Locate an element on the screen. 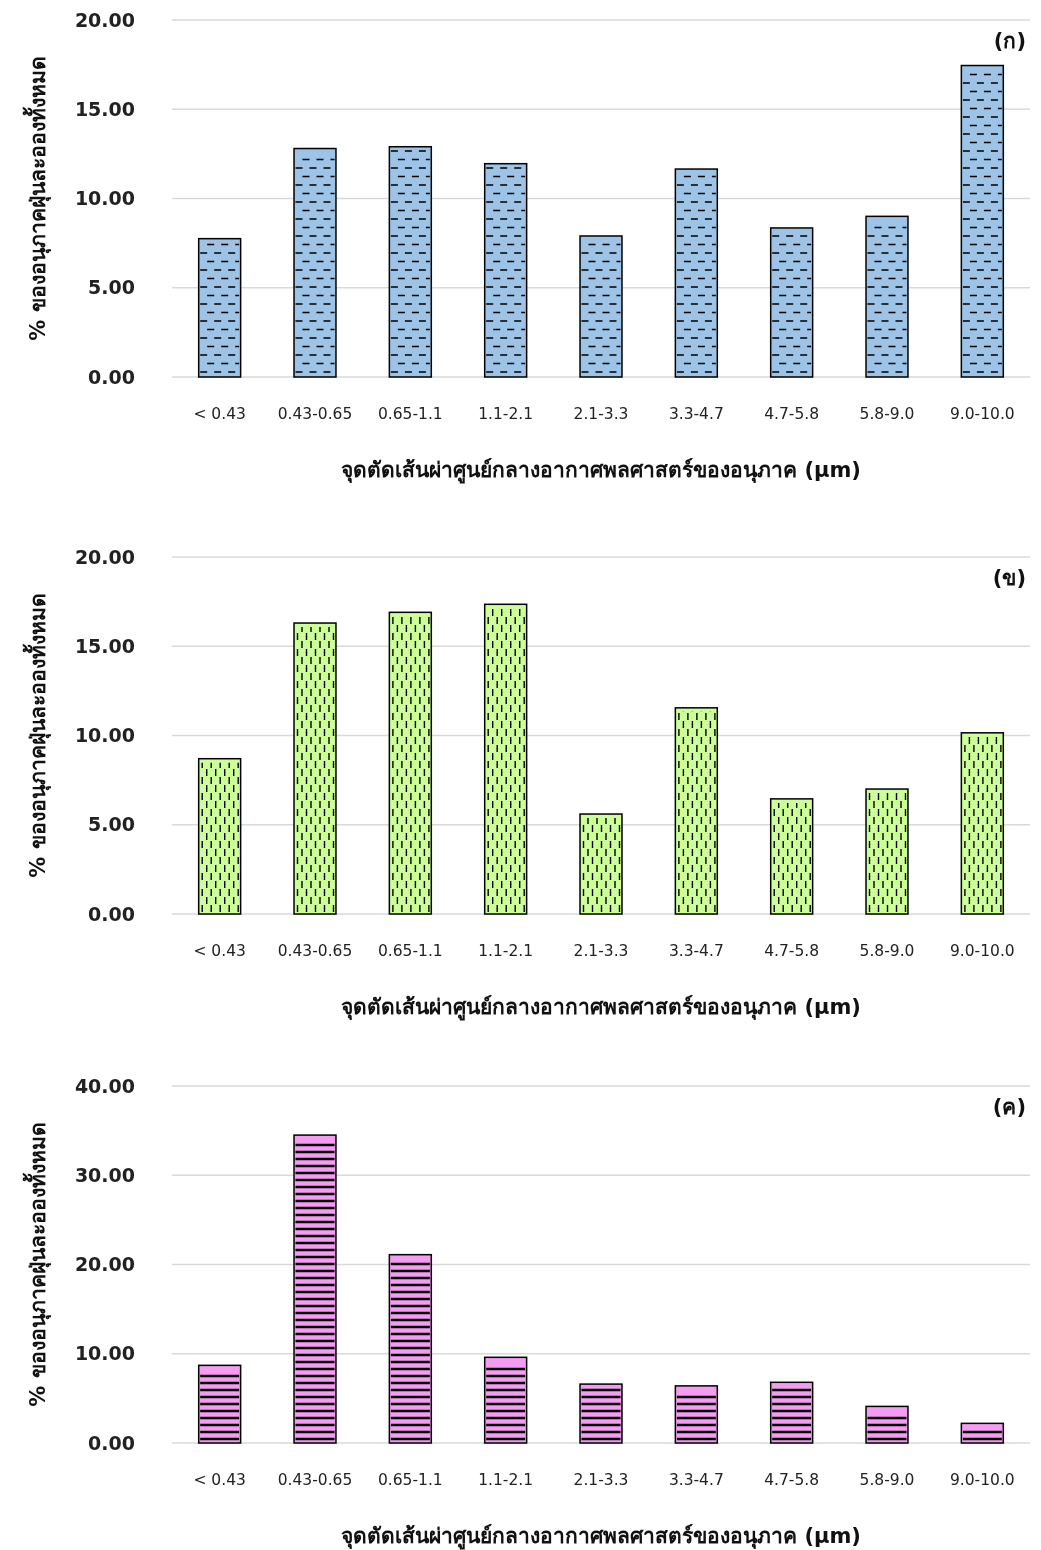 The width and height of the screenshot is (1041, 1550). annotation: (ค) is located at coordinates (1009, 1107).